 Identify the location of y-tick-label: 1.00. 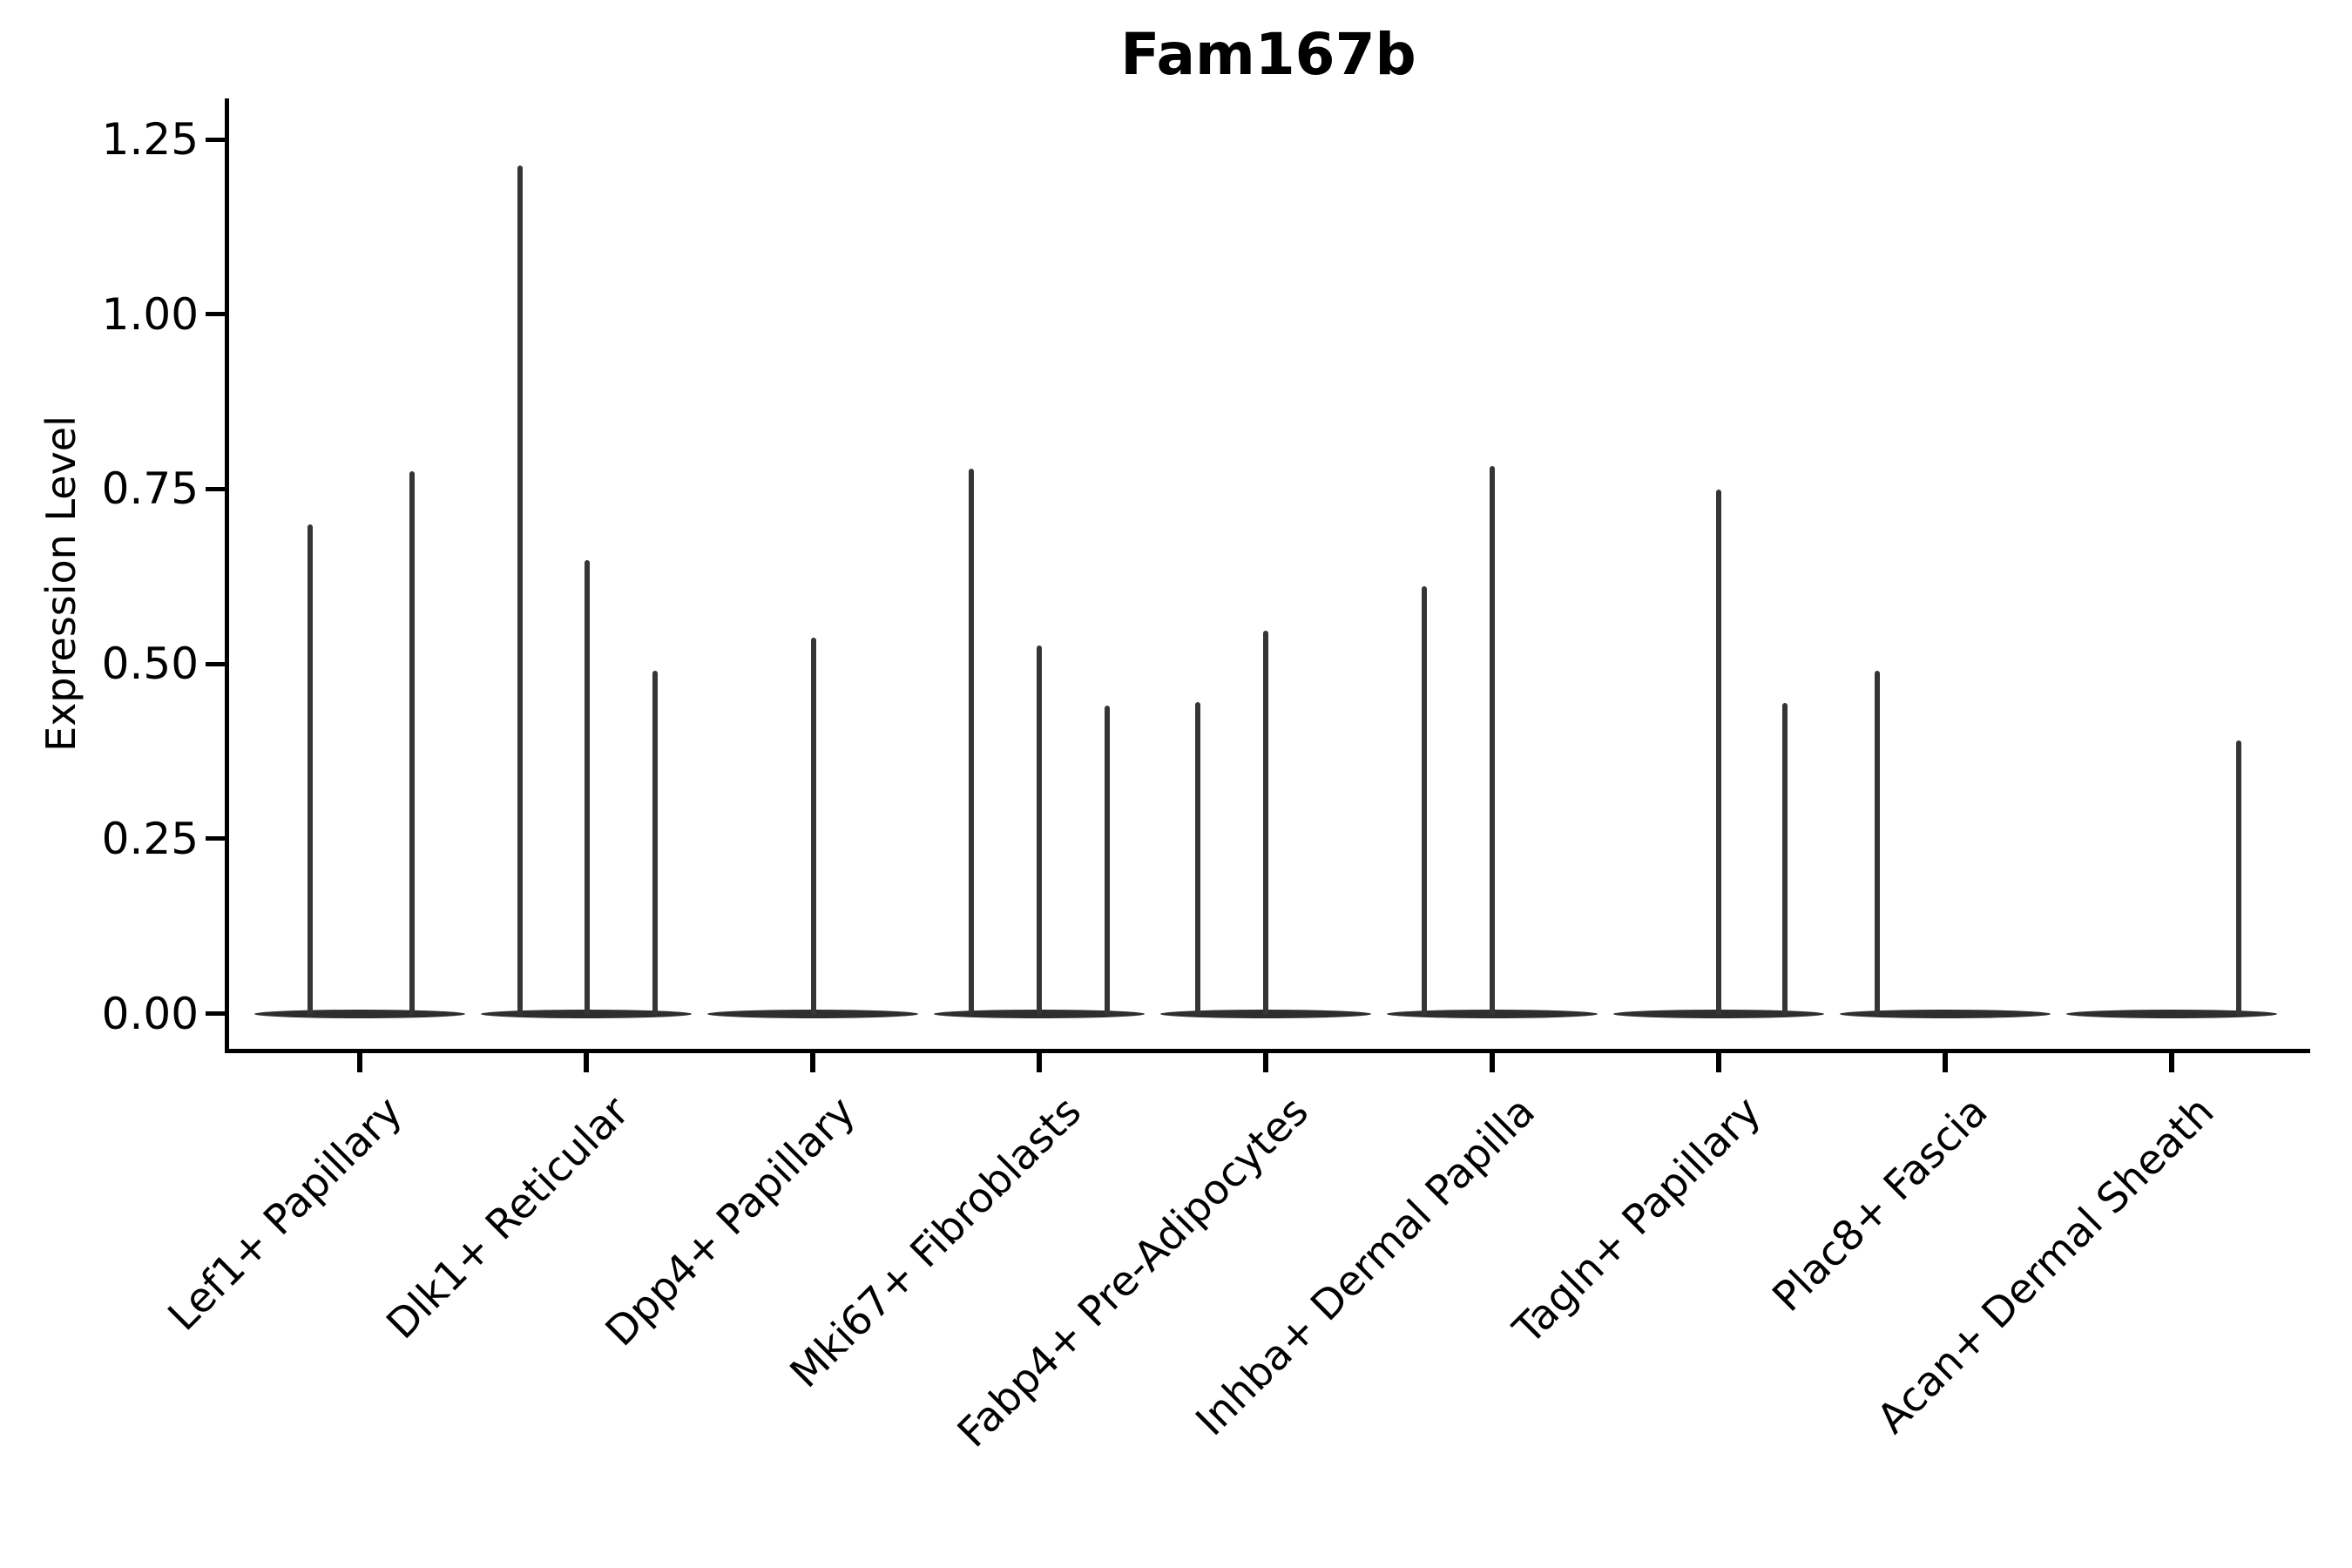
(150, 314).